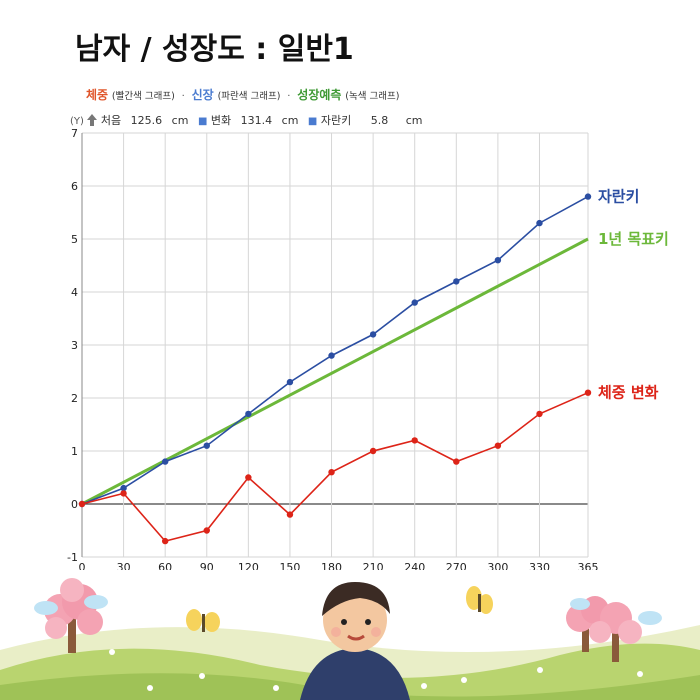 The image size is (700, 700). I want to click on x-tick-label: 270, so click(456, 565).